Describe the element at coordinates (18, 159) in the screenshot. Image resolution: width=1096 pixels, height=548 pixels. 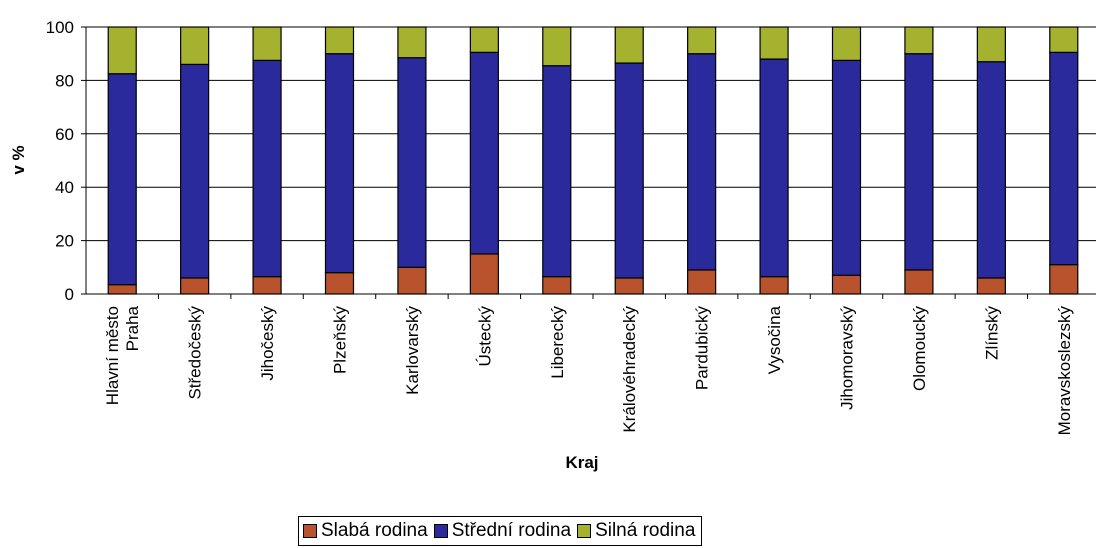
I see `y-axis-title: v %` at that location.